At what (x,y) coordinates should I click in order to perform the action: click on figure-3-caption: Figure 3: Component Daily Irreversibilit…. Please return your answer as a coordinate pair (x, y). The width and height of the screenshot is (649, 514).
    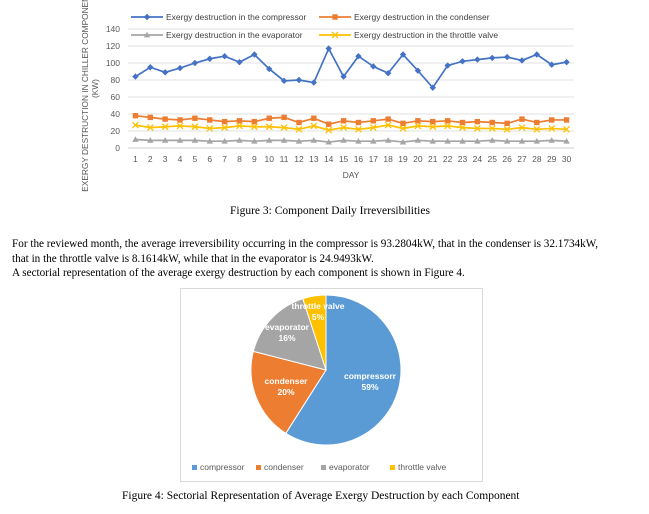
    Looking at the image, I should click on (330, 211).